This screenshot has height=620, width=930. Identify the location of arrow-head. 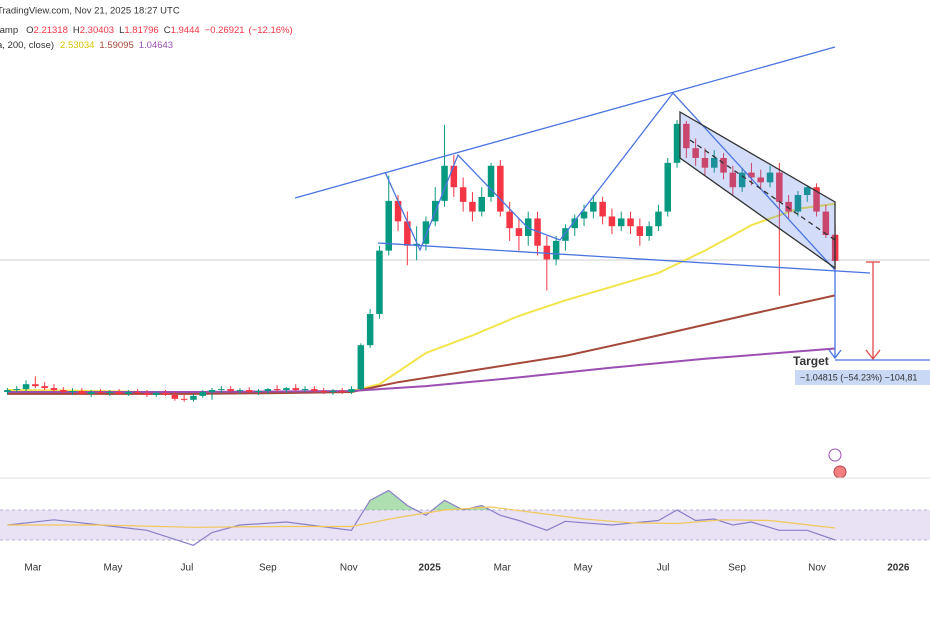
(835, 354).